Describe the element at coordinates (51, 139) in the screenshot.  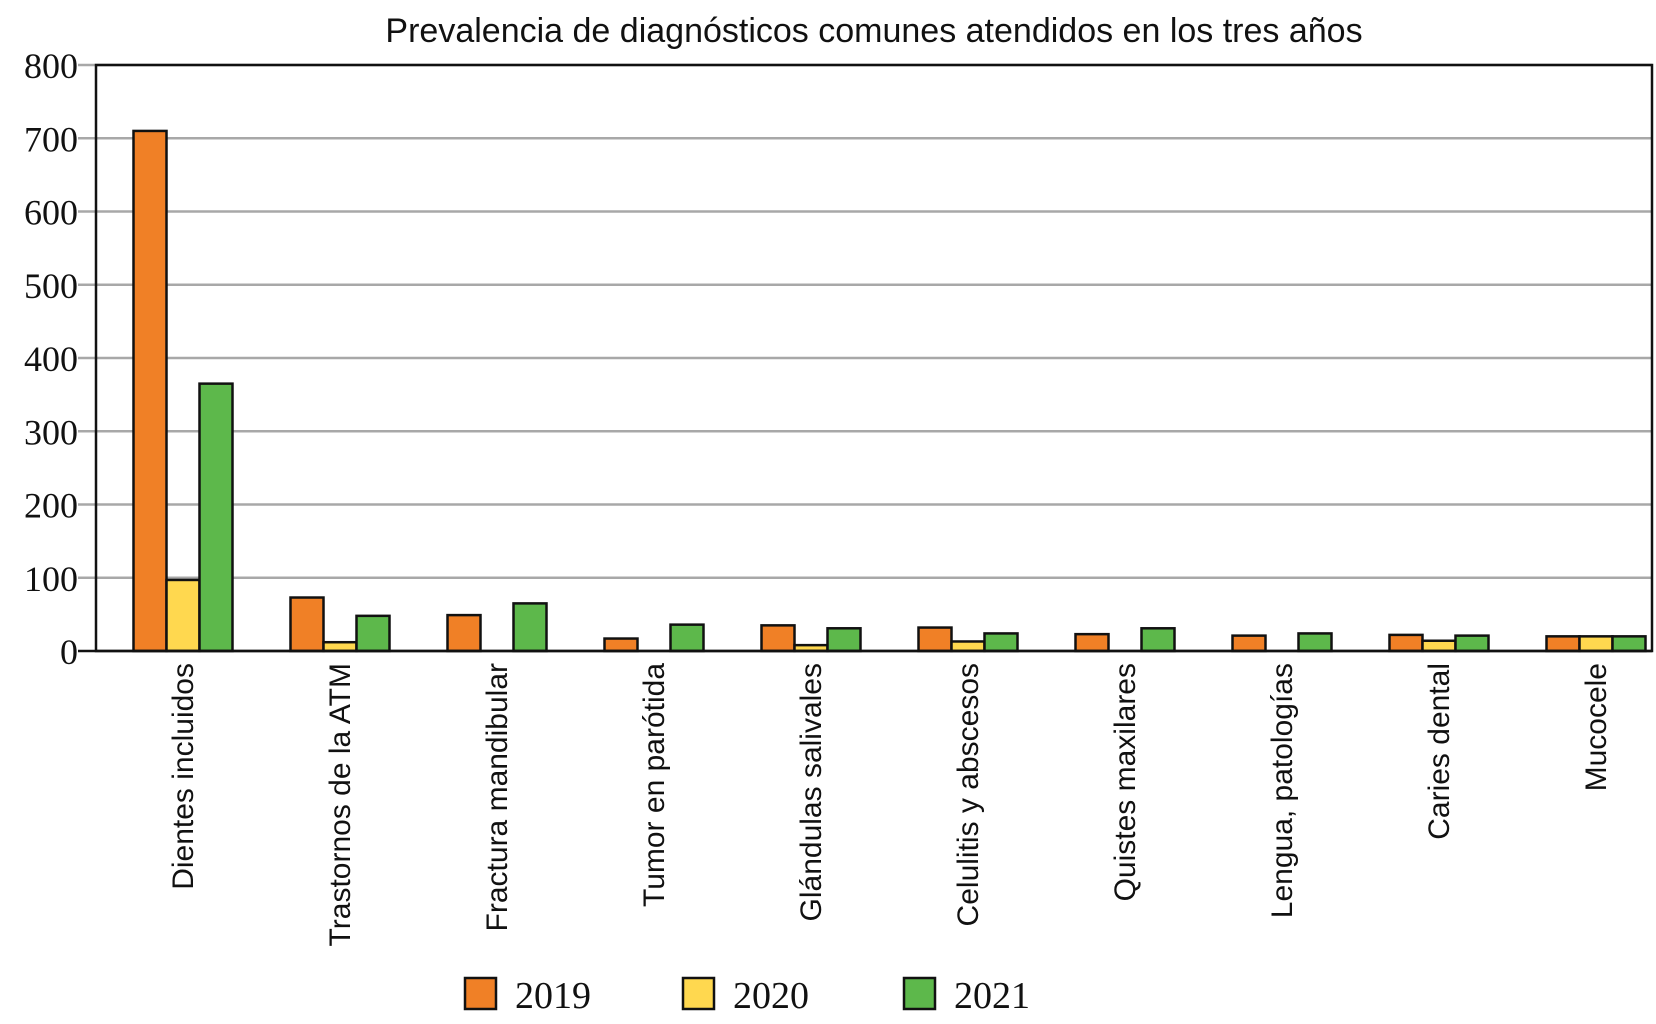
I see `y-tick-label: 700` at that location.